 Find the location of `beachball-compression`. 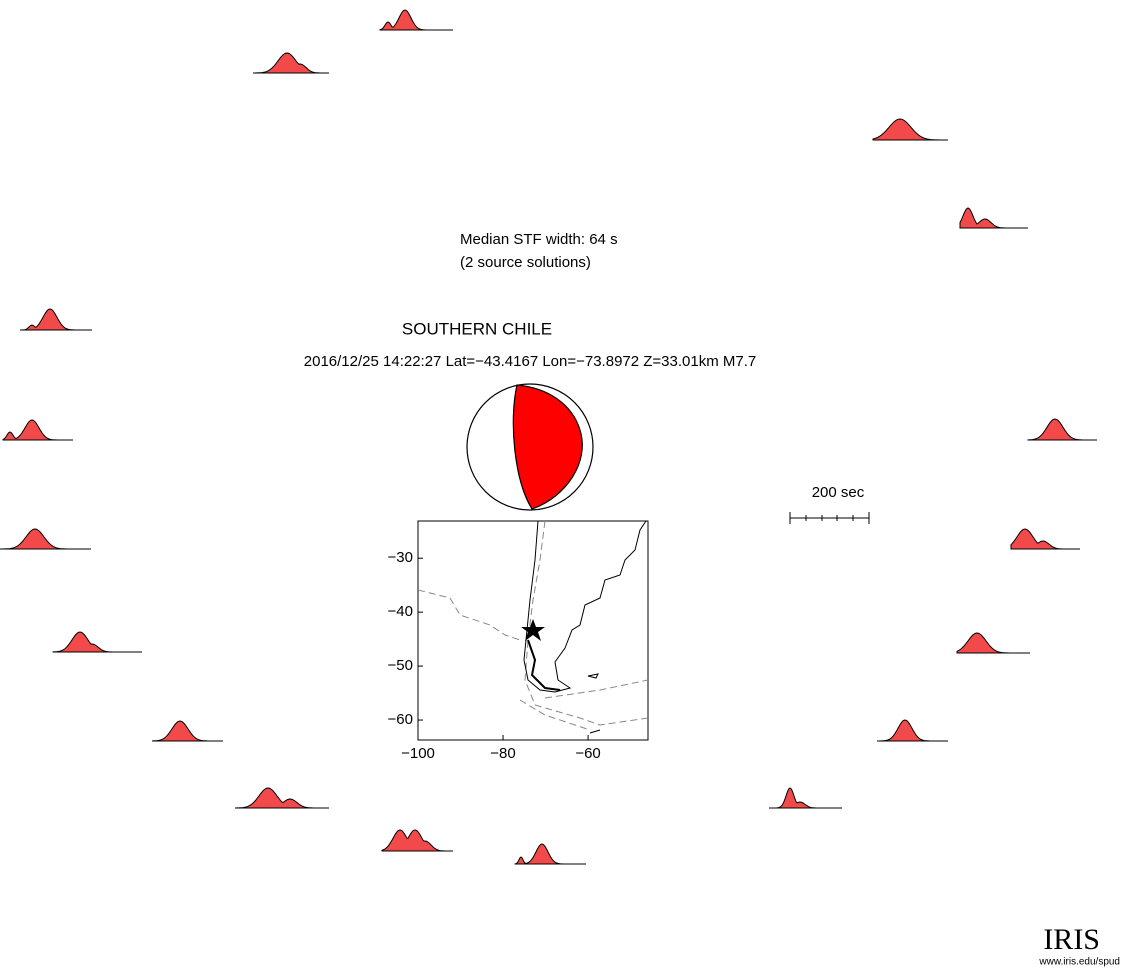

beachball-compression is located at coordinates (547, 447).